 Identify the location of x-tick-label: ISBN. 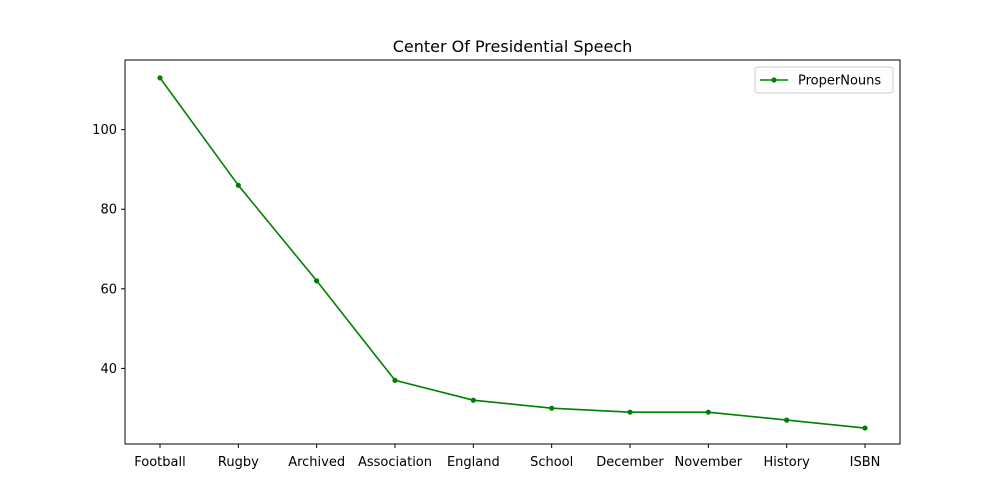
(865, 462).